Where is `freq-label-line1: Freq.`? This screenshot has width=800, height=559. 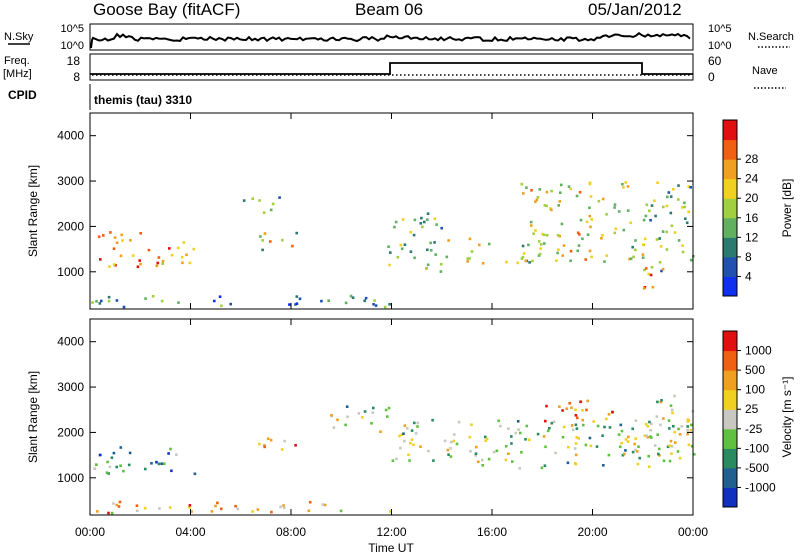
freq-label-line1: Freq. is located at coordinates (17, 61).